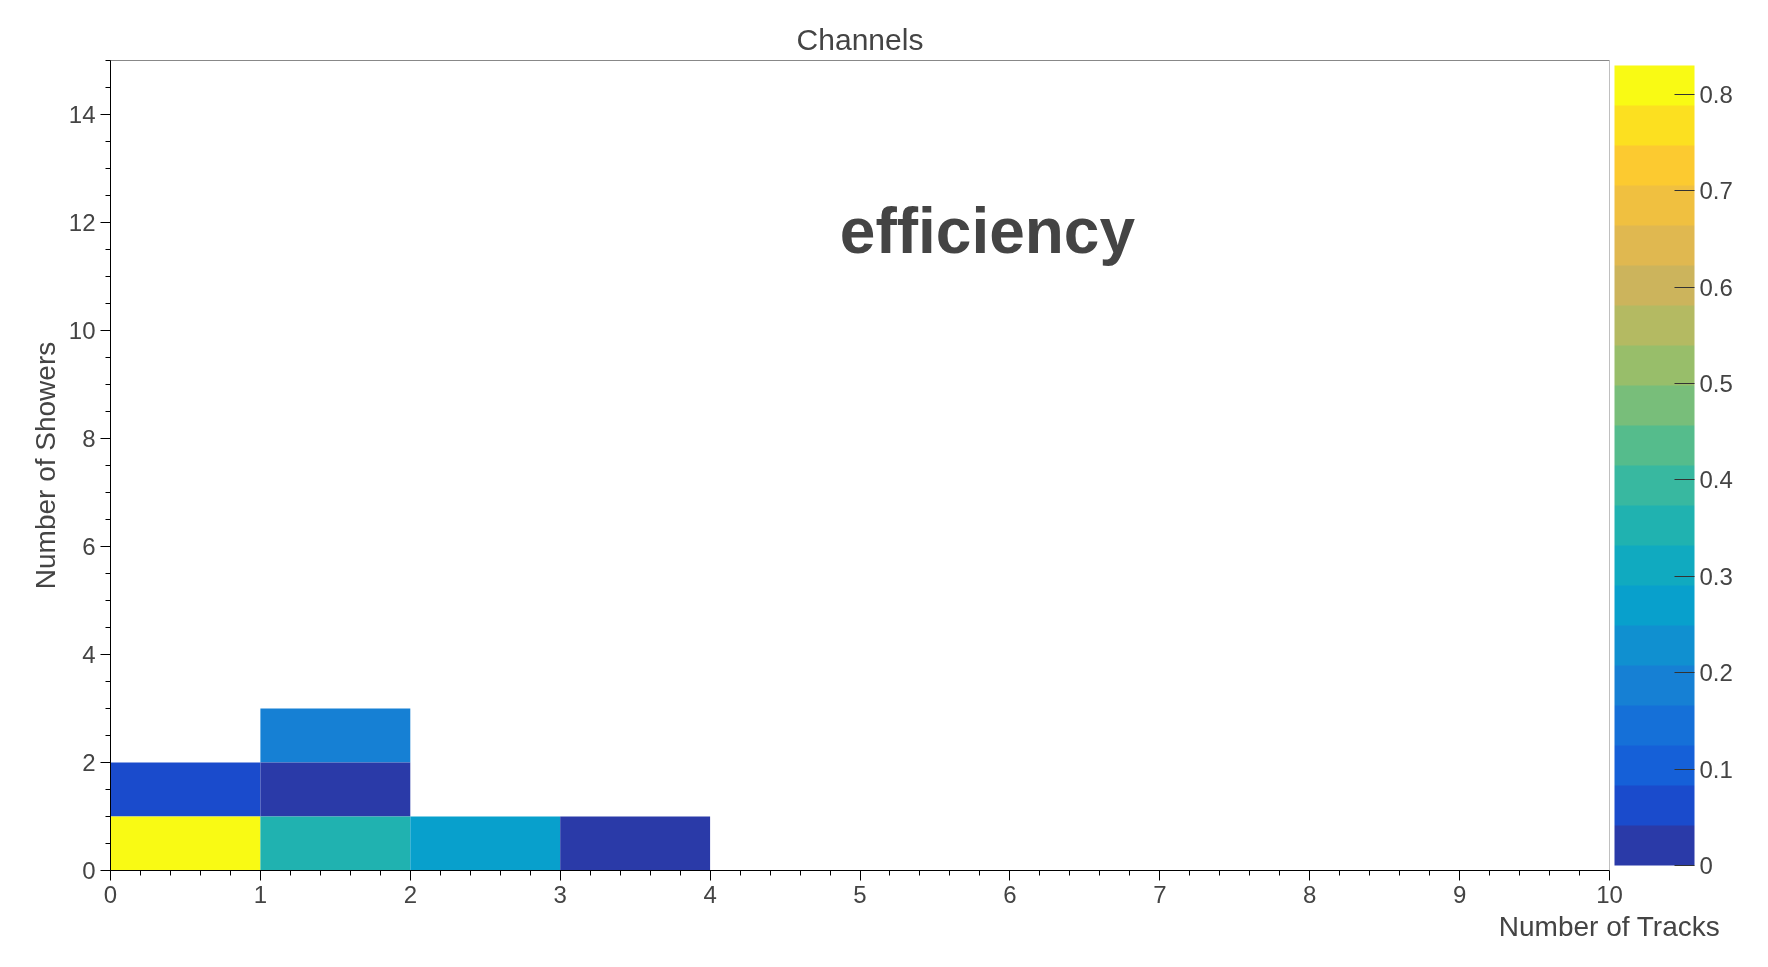 Image resolution: width=1768 pixels, height=967 pixels. I want to click on x-tick-label: 9, so click(1459, 894).